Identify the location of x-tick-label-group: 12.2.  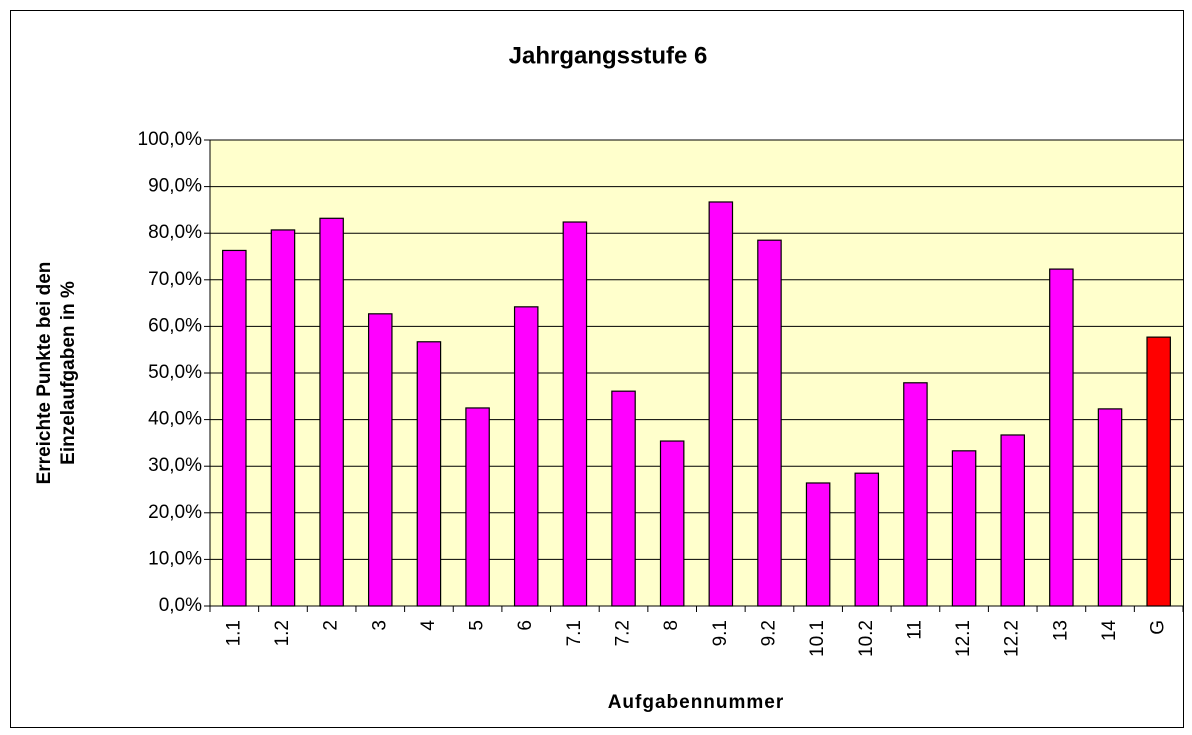
(1012, 638).